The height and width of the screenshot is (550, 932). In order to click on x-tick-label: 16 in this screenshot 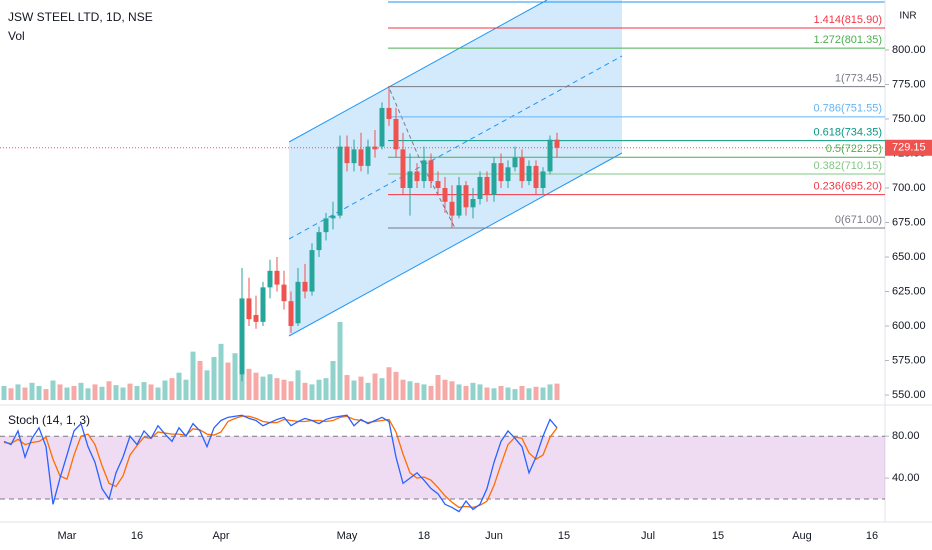, I will do `click(872, 536)`.